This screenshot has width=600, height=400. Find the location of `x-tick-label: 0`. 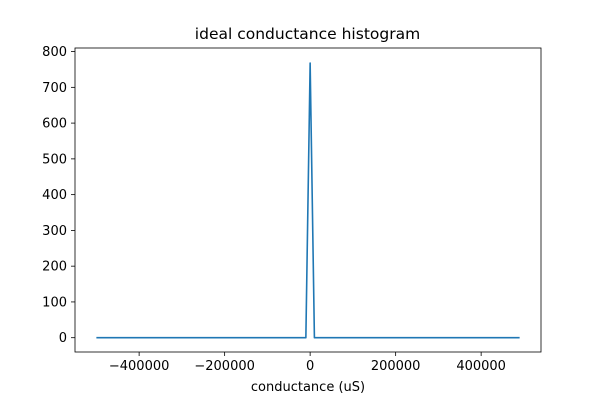

x-tick-label: 0 is located at coordinates (310, 366).